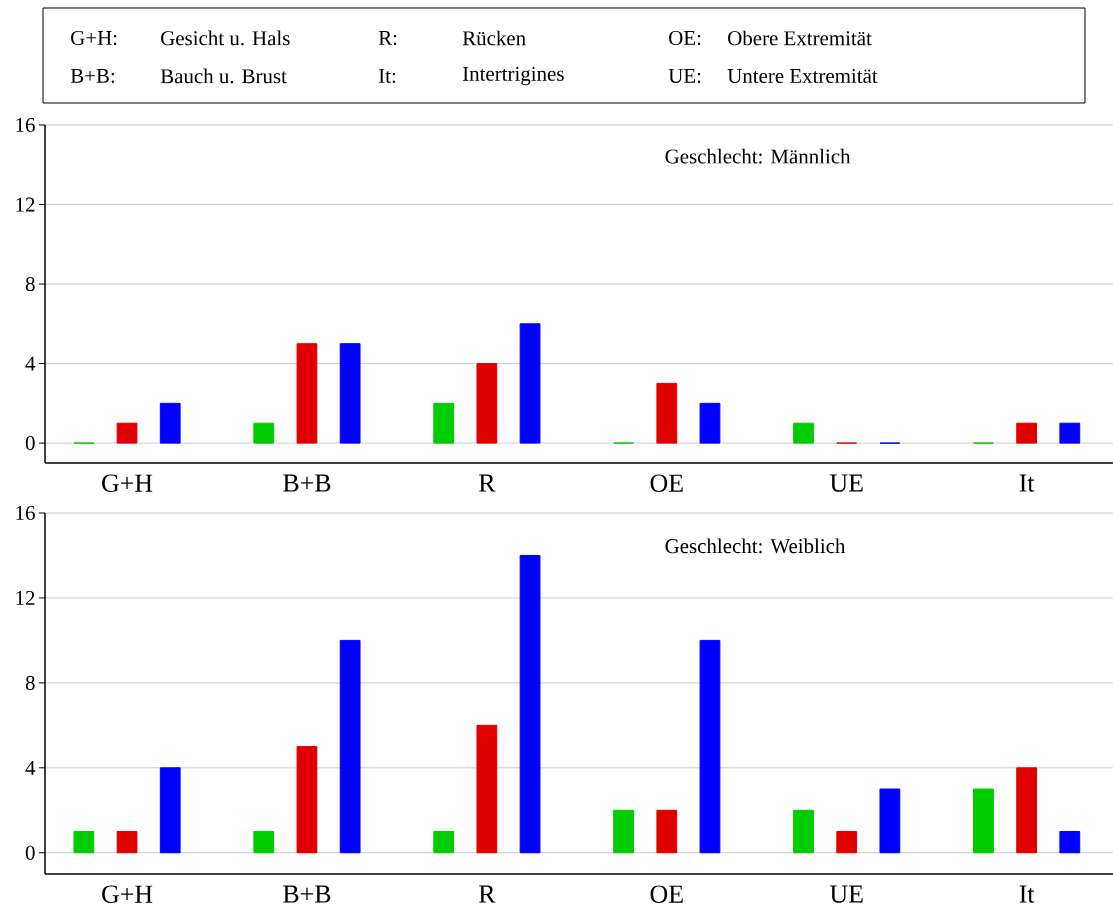  Describe the element at coordinates (758, 156) in the screenshot. I see `annotation: Geschlecht: Männlich` at that location.